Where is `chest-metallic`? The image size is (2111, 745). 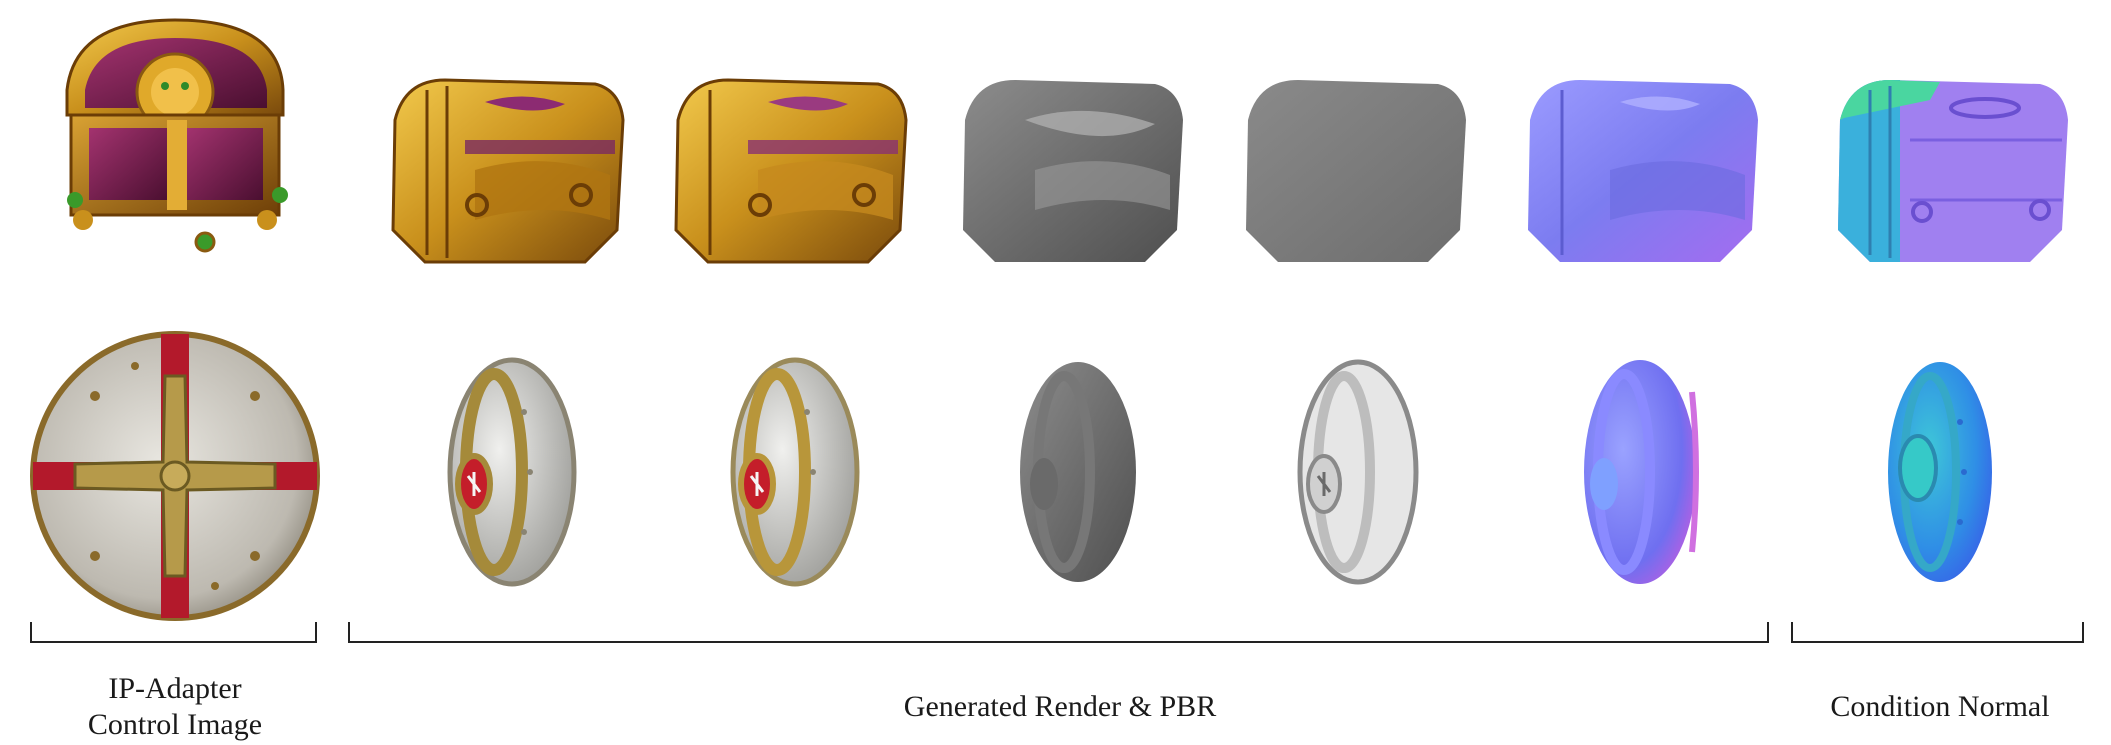 chest-metallic is located at coordinates (1356, 171).